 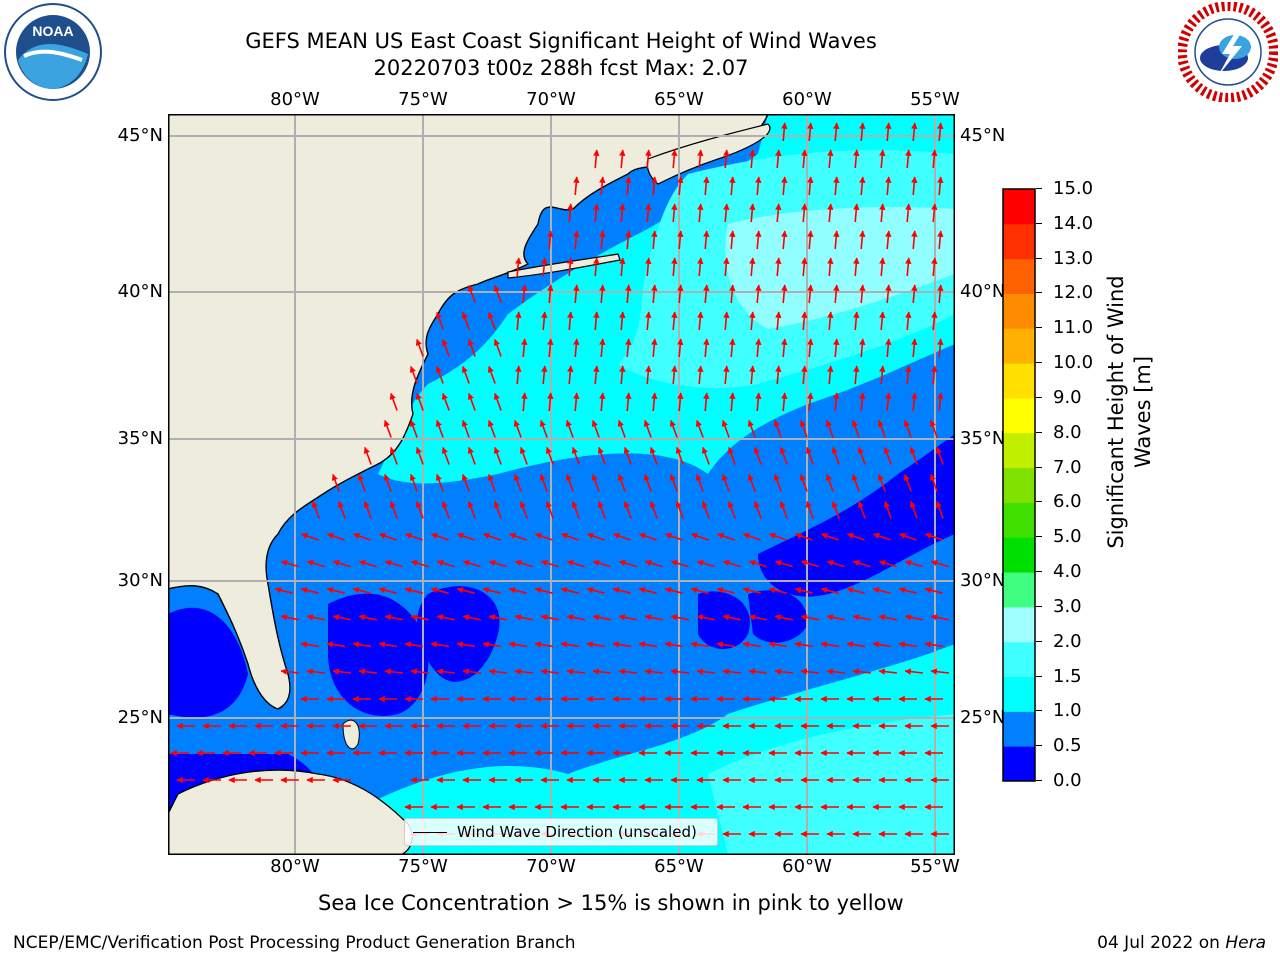 What do you see at coordinates (1073, 328) in the screenshot?
I see `colorbar-tick-label: 11.0` at bounding box center [1073, 328].